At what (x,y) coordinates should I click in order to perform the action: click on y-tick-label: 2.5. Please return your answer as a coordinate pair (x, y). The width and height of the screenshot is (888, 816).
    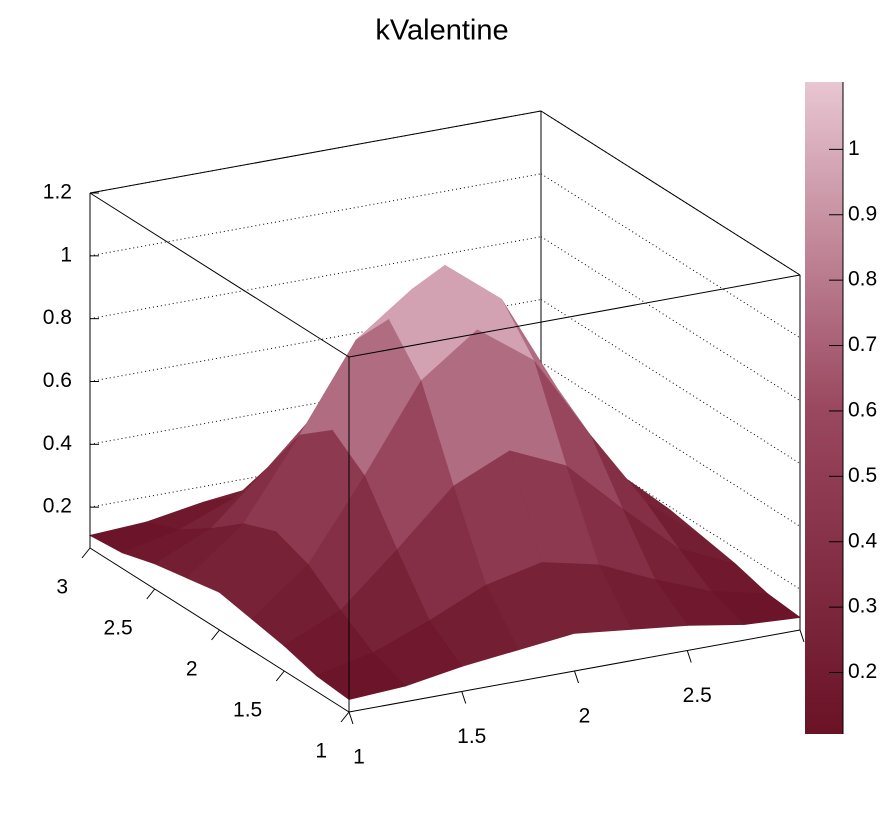
    Looking at the image, I should click on (118, 628).